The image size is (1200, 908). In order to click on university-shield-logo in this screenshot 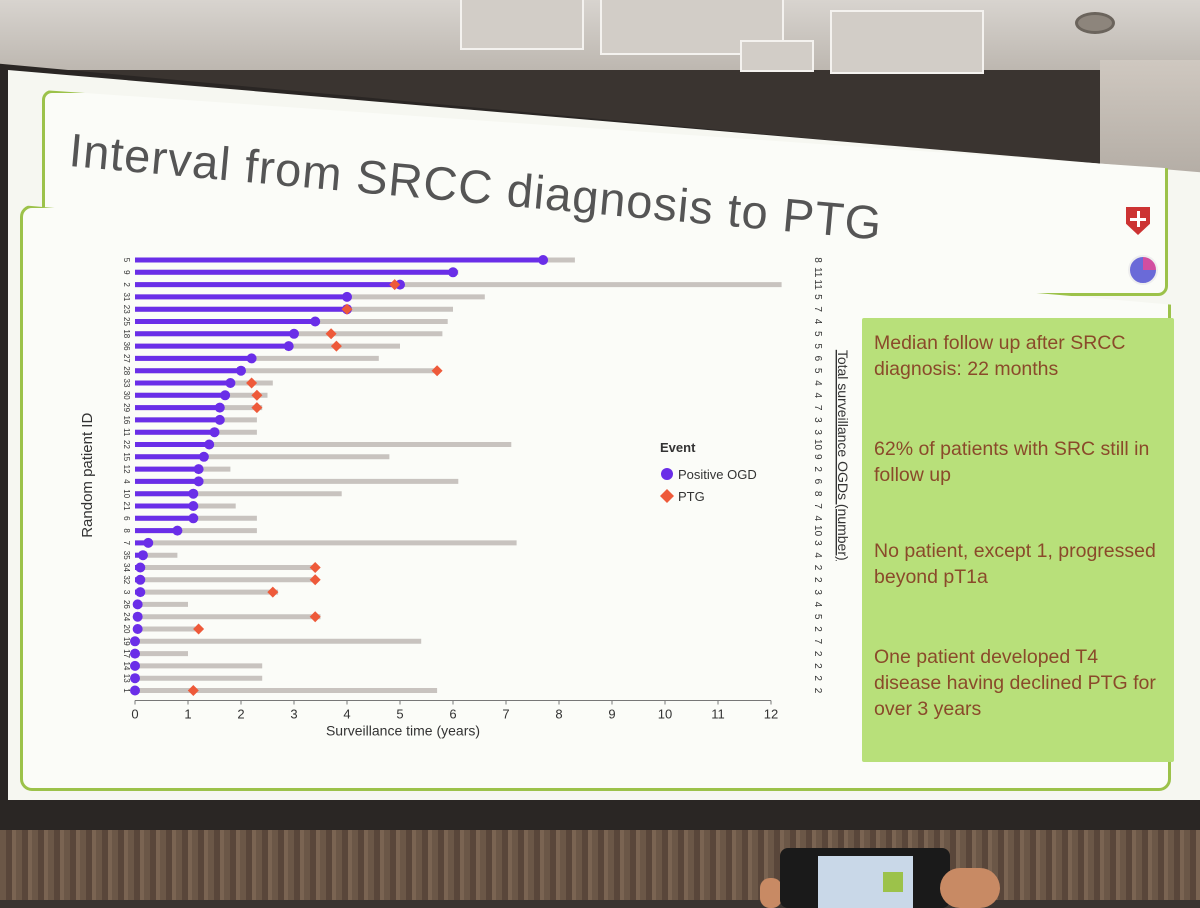, I will do `click(1138, 221)`.